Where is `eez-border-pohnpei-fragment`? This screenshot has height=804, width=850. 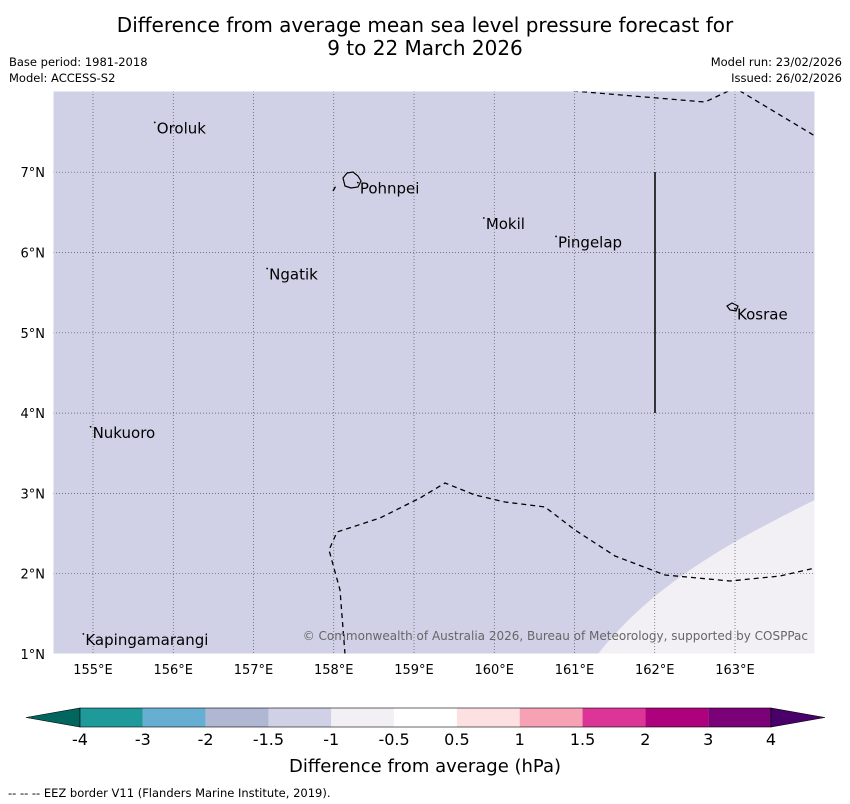
eez-border-pohnpei-fragment is located at coordinates (335, 187).